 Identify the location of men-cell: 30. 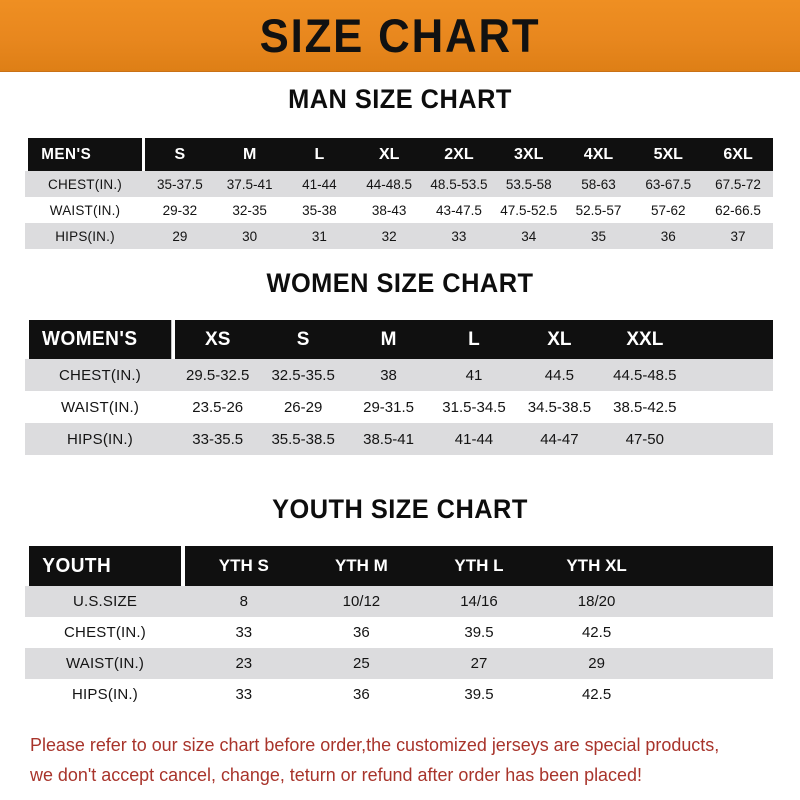
(249, 236).